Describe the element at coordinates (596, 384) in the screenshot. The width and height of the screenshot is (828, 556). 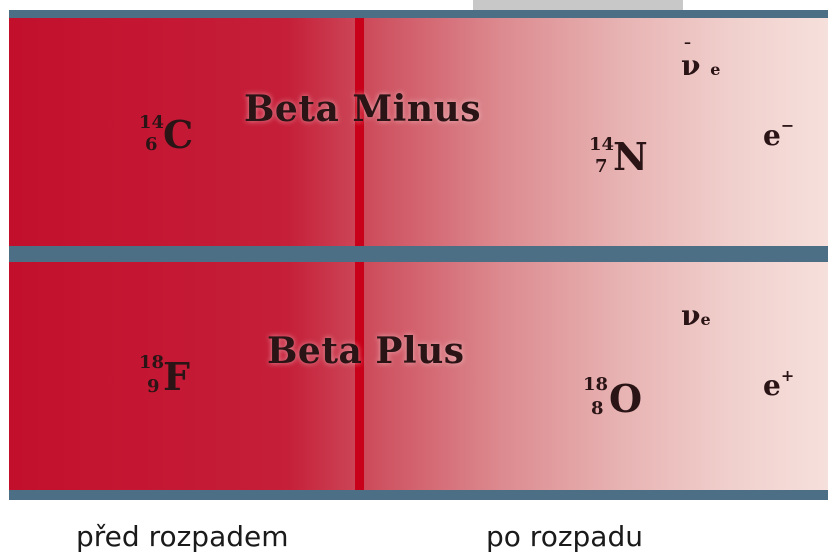
I see `daughter-mass-number: 18` at that location.